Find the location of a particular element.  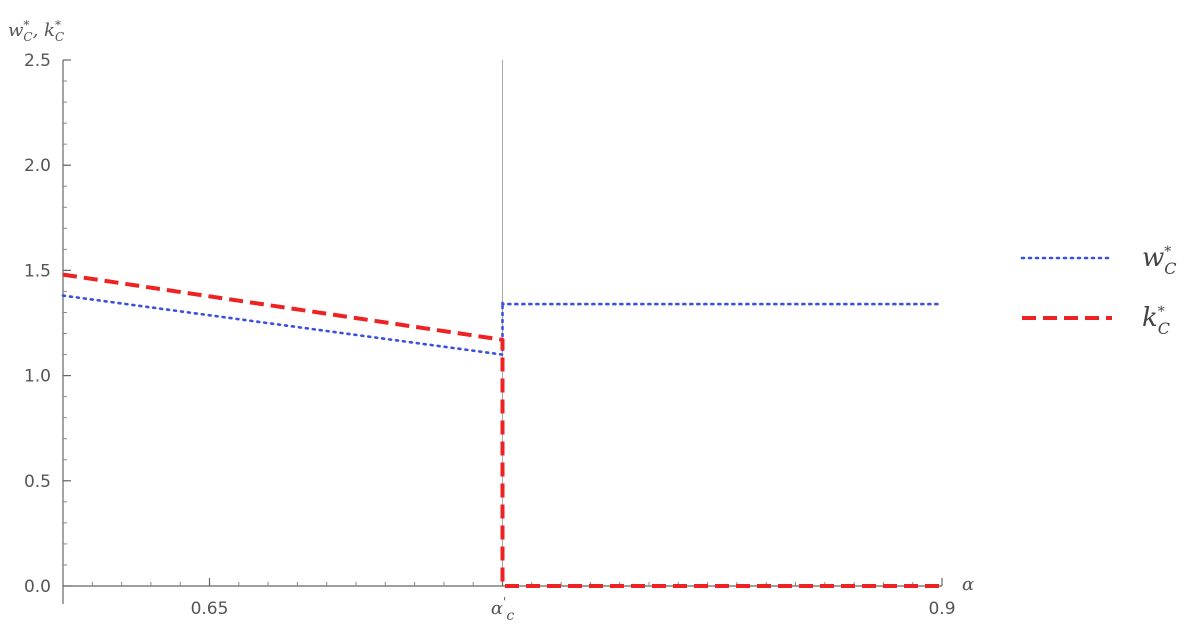

legend-label-letter: w is located at coordinates (1153, 258).